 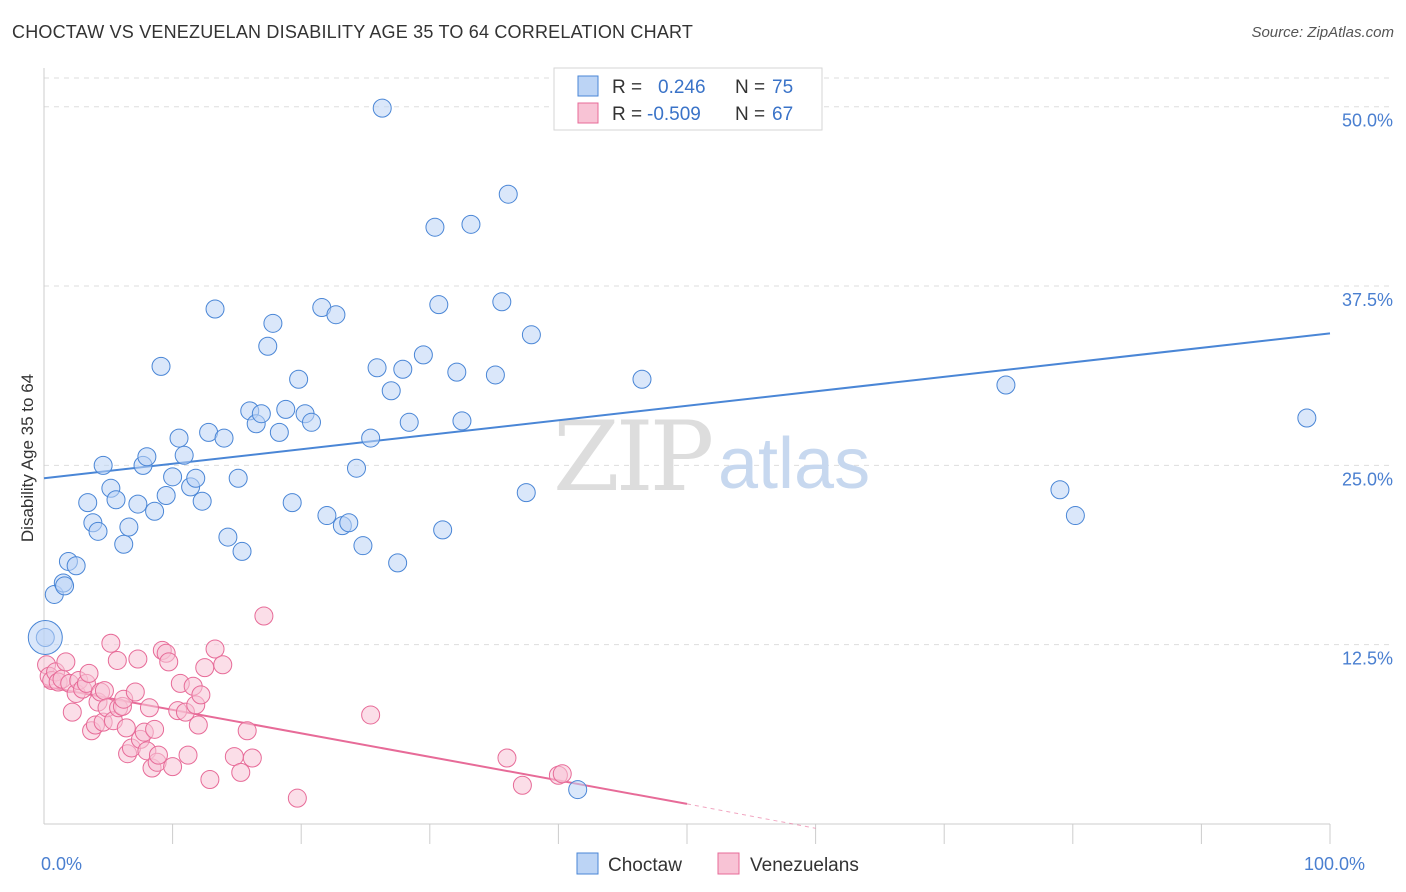 What do you see at coordinates (717, 864) in the screenshot?
I see `legend-bottom: Choctaw Venezuelans` at bounding box center [717, 864].